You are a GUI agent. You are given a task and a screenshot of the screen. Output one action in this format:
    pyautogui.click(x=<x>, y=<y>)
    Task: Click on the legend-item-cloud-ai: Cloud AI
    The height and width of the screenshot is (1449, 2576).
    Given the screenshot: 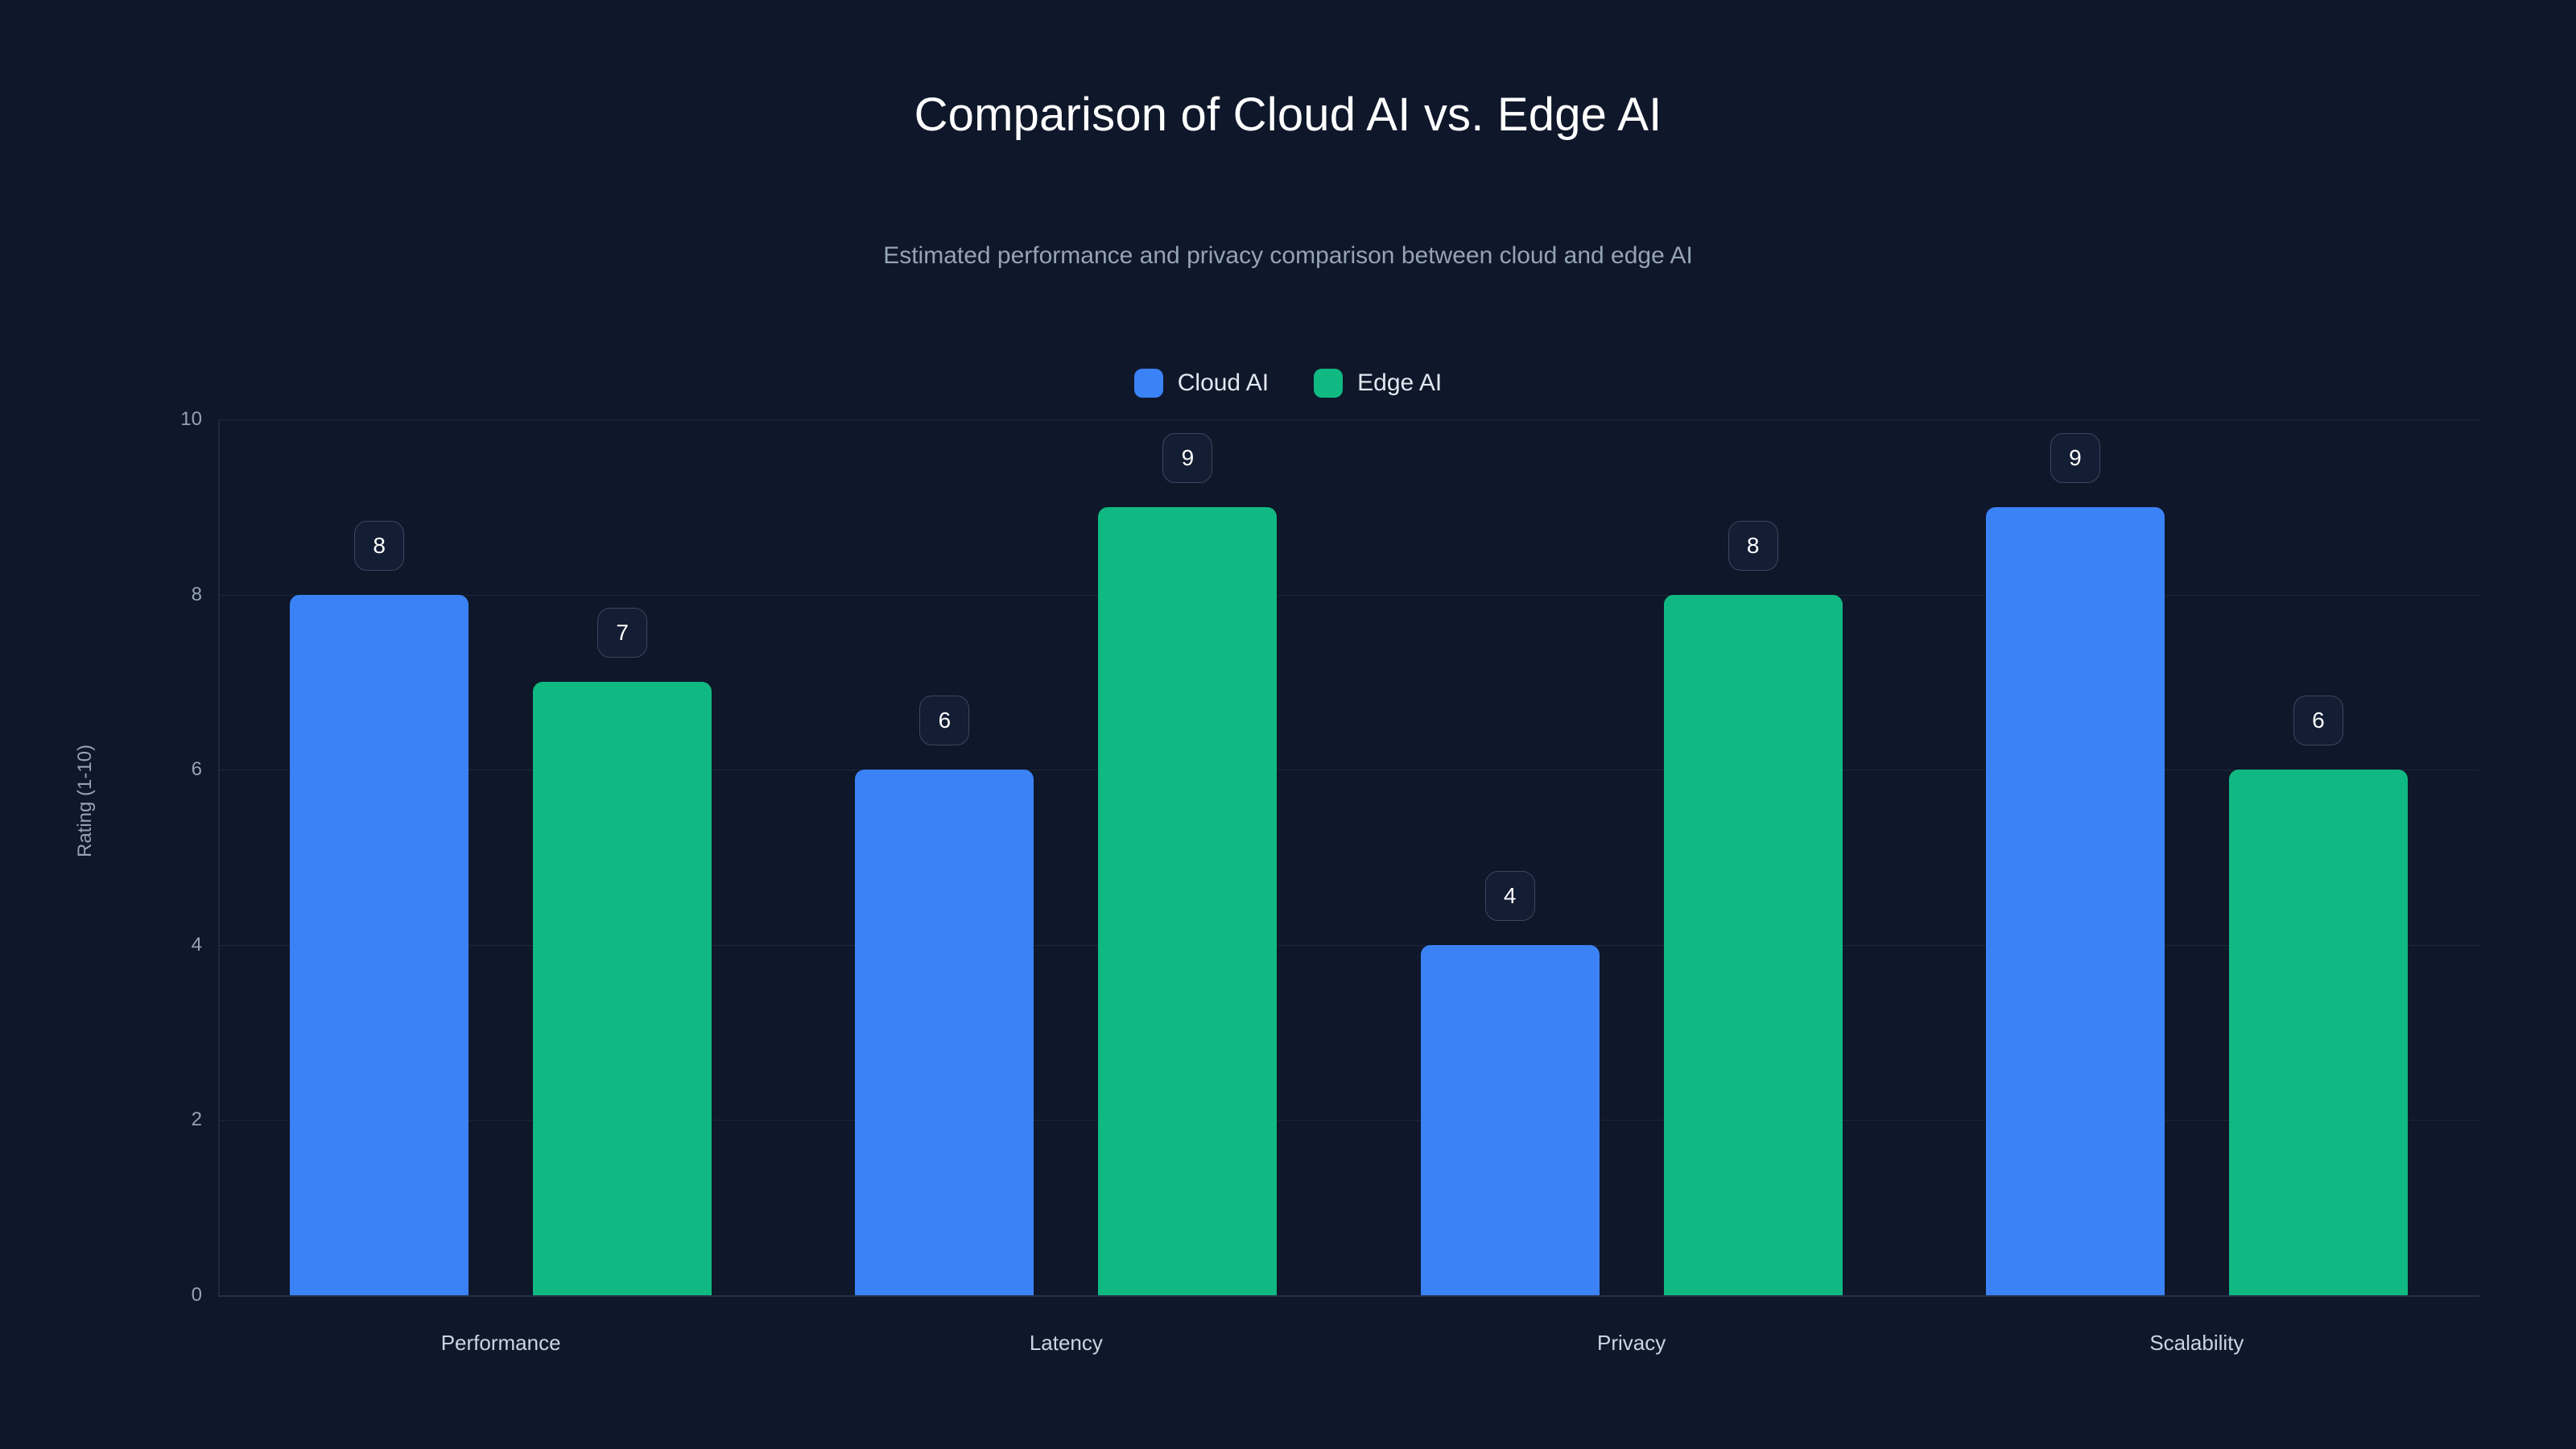 What is the action you would take?
    pyautogui.click(x=1201, y=383)
    